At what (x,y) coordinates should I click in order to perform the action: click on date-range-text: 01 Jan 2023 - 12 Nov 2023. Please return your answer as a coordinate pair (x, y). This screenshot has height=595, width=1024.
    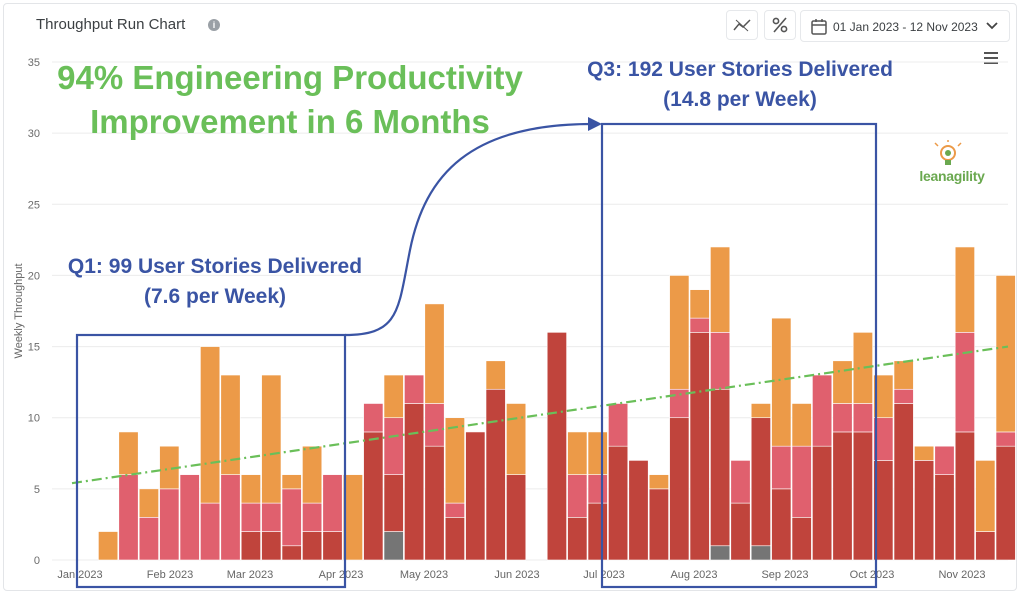
    Looking at the image, I should click on (905, 27).